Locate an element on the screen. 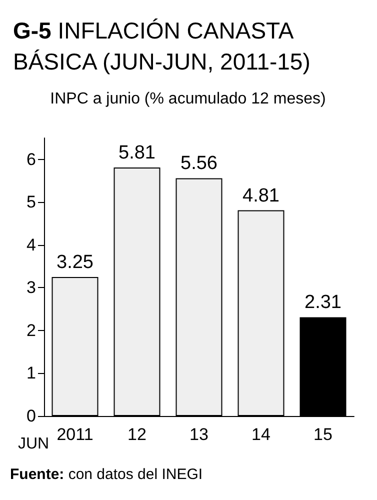 This screenshot has height=500, width=377. data-label: 4.81 is located at coordinates (261, 195).